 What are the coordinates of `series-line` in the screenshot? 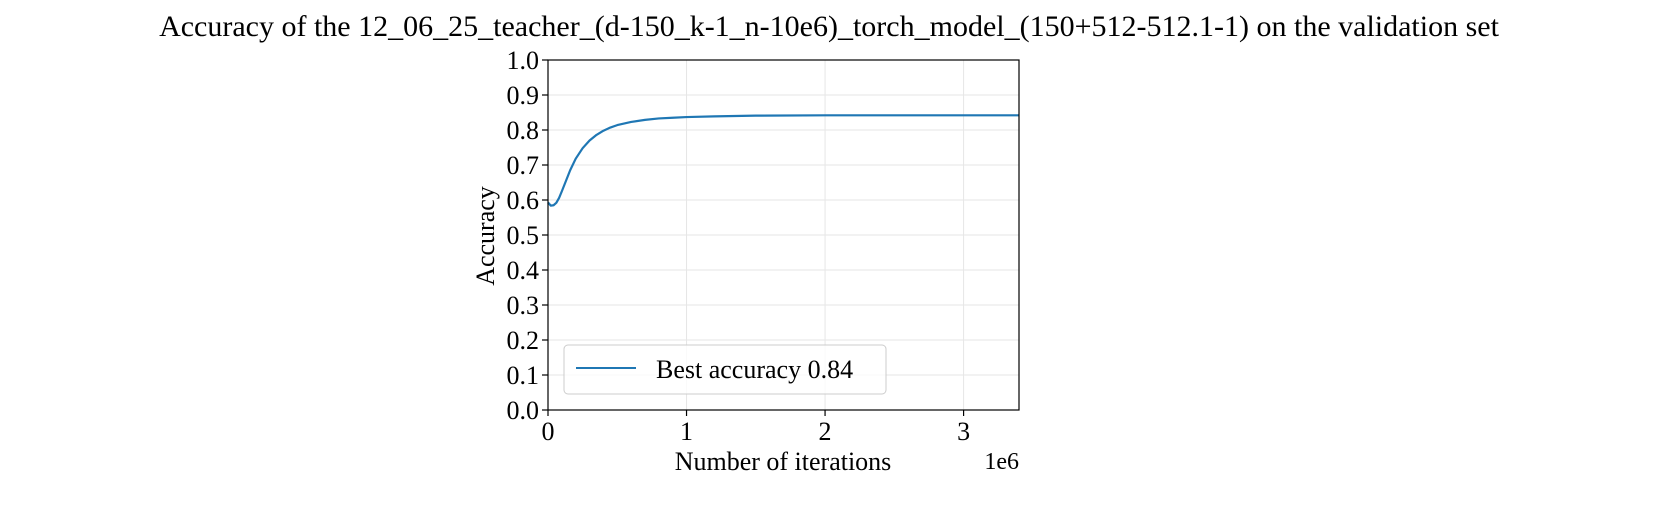 It's located at (783, 160).